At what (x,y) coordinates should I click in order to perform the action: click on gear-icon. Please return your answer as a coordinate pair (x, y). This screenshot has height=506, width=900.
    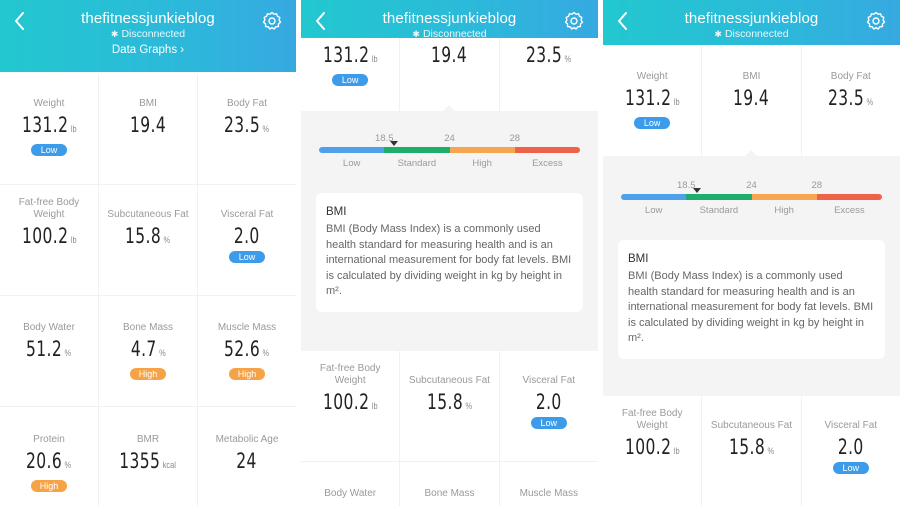
    Looking at the image, I should click on (272, 20).